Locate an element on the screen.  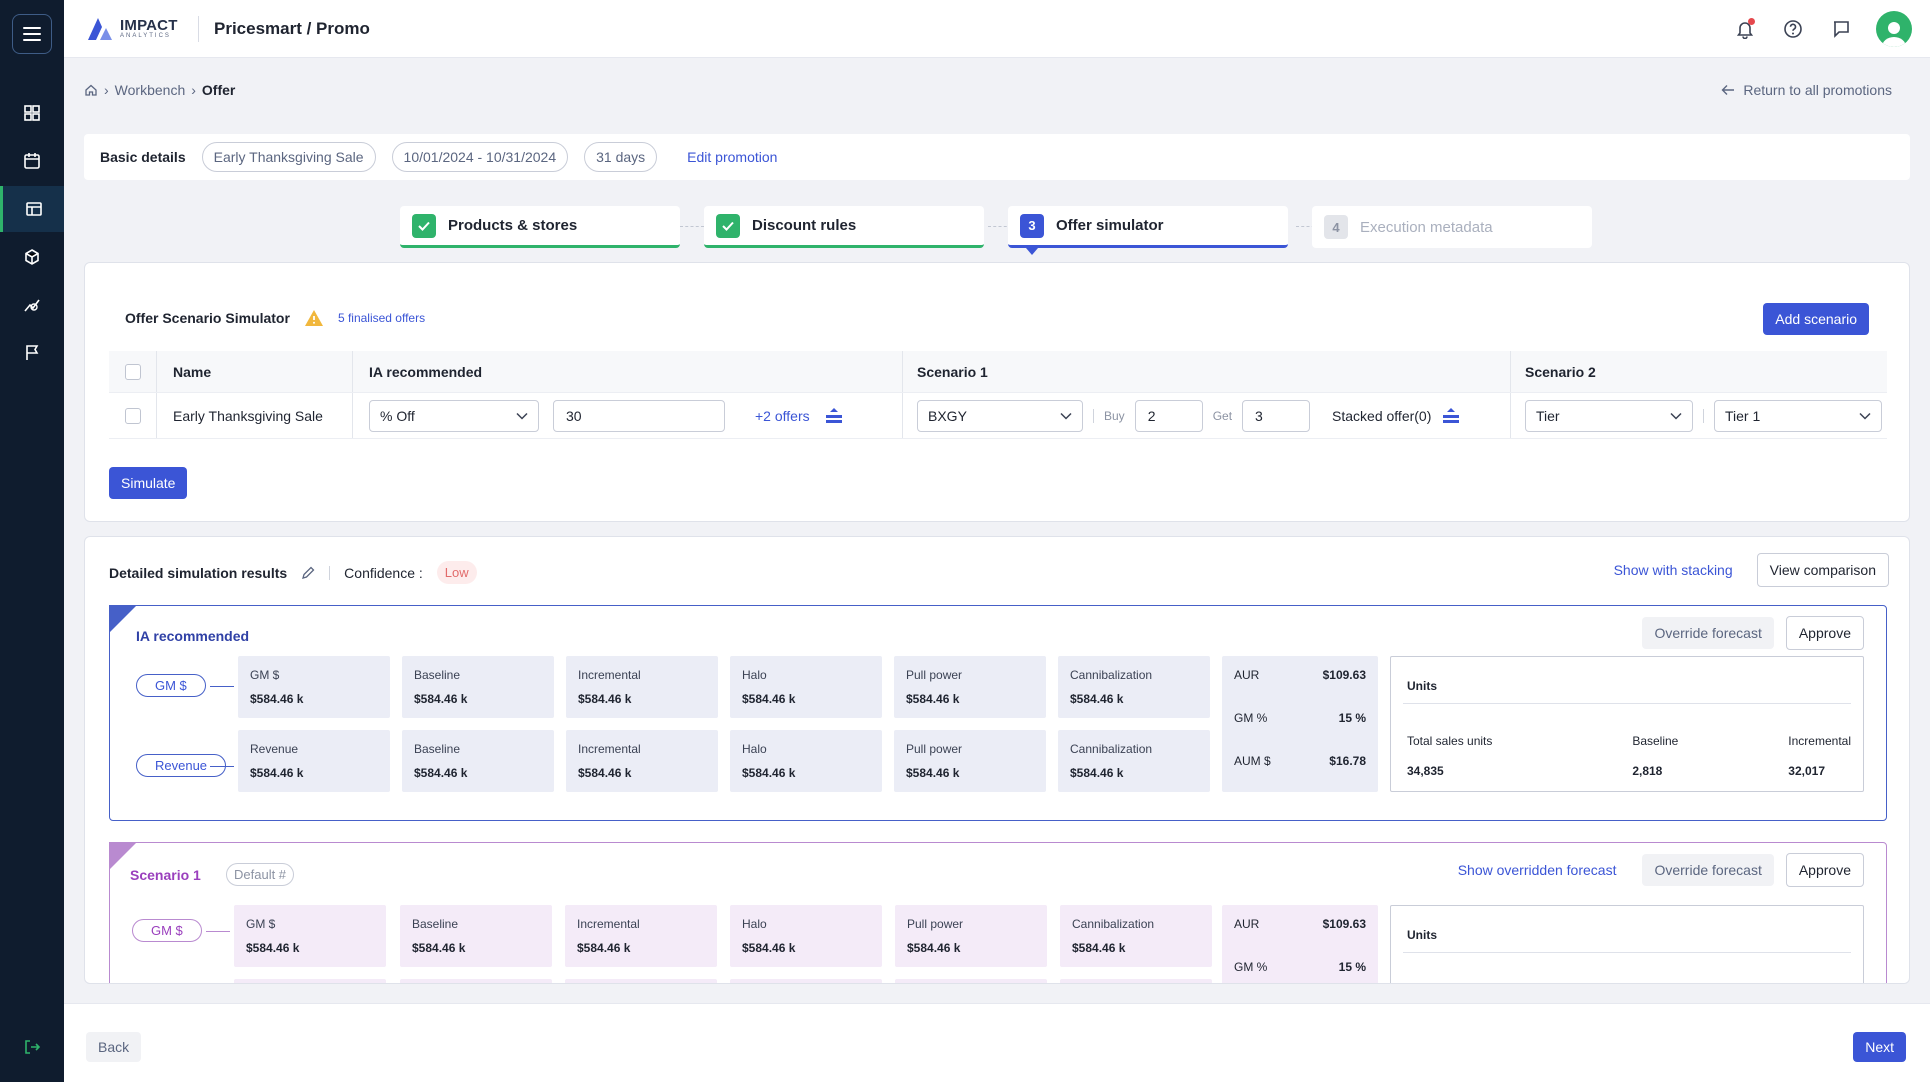
app-title: Pricesmart / Promo is located at coordinates (292, 28).